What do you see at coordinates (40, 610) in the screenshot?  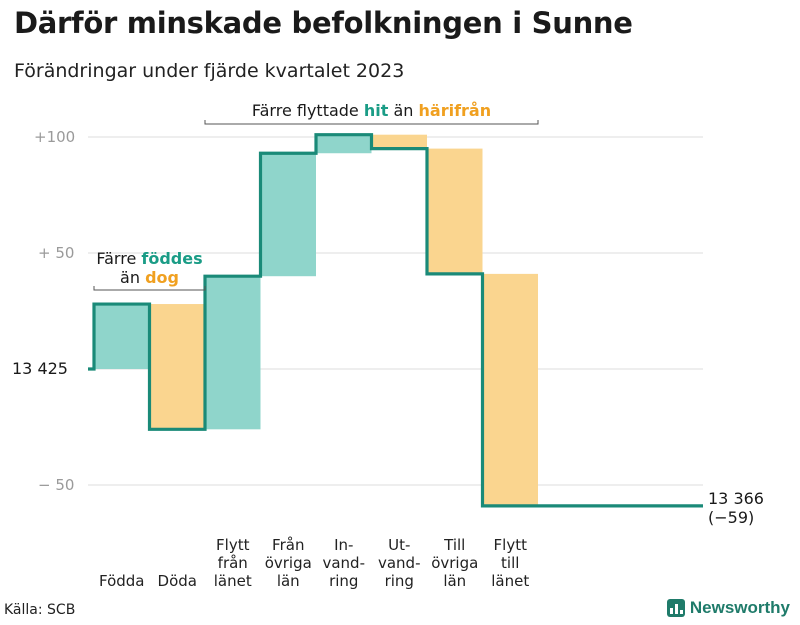 I see `source-note: Källa: SCB` at bounding box center [40, 610].